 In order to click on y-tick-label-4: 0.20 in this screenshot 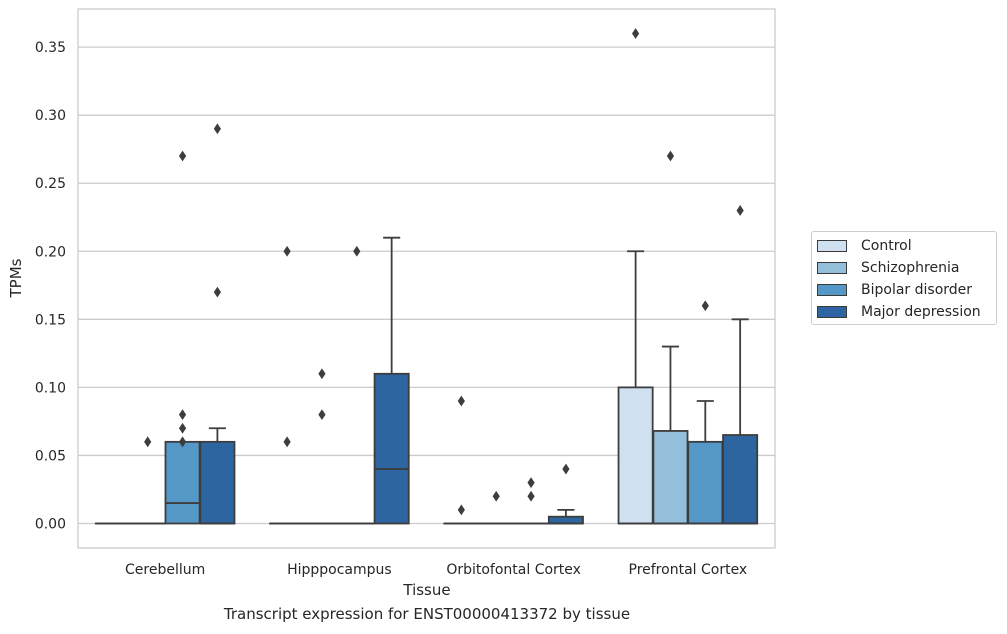, I will do `click(50, 252)`.